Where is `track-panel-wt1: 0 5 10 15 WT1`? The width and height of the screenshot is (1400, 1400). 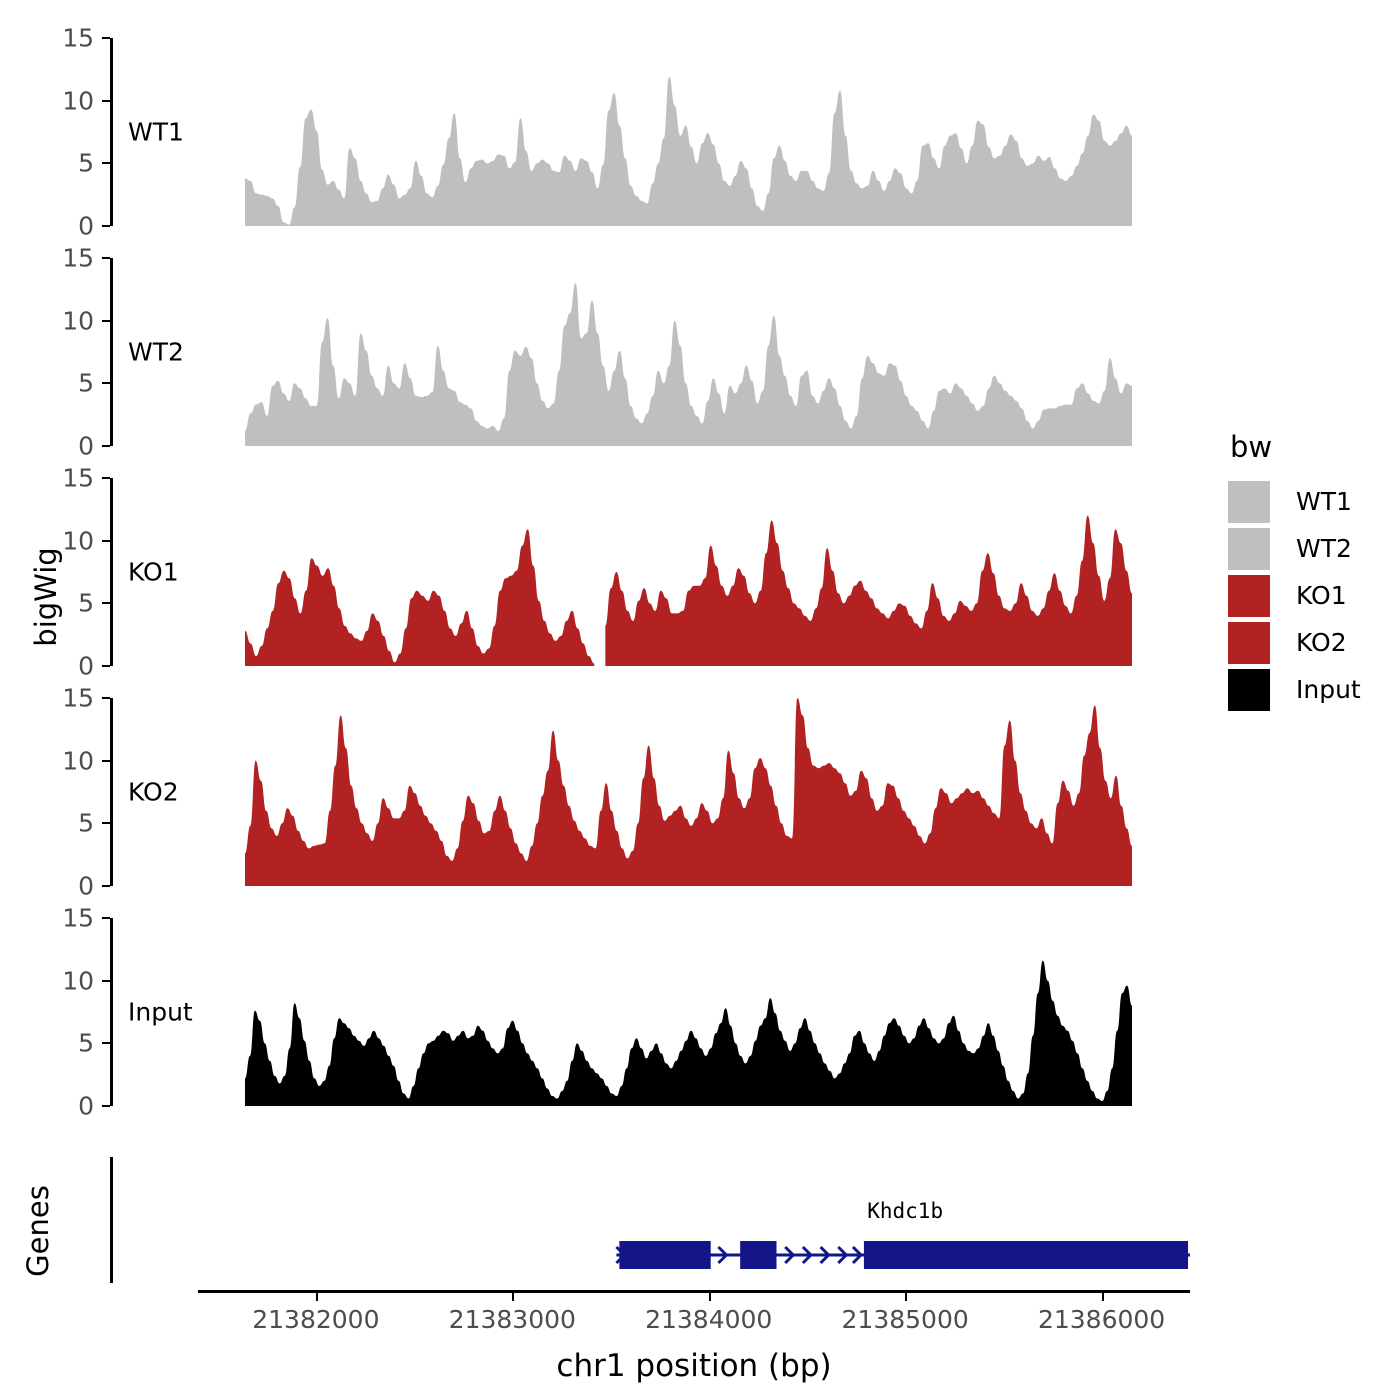
track-panel-wt1: 0 5 10 15 WT1 is located at coordinates (607, 132).